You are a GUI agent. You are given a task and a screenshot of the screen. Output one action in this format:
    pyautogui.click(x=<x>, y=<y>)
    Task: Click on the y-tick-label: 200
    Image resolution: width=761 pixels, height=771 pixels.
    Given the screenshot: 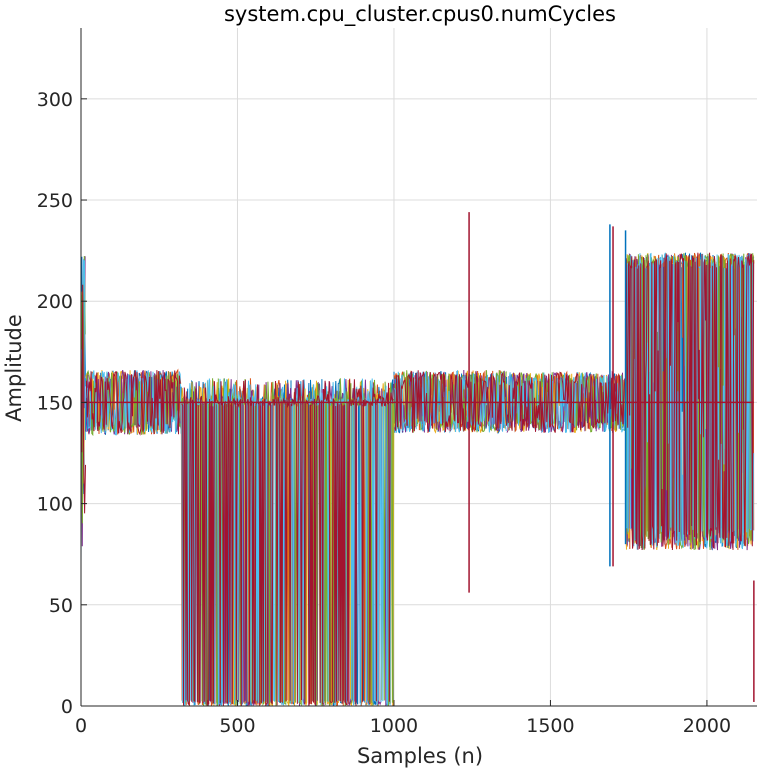 What is the action you would take?
    pyautogui.click(x=55, y=302)
    